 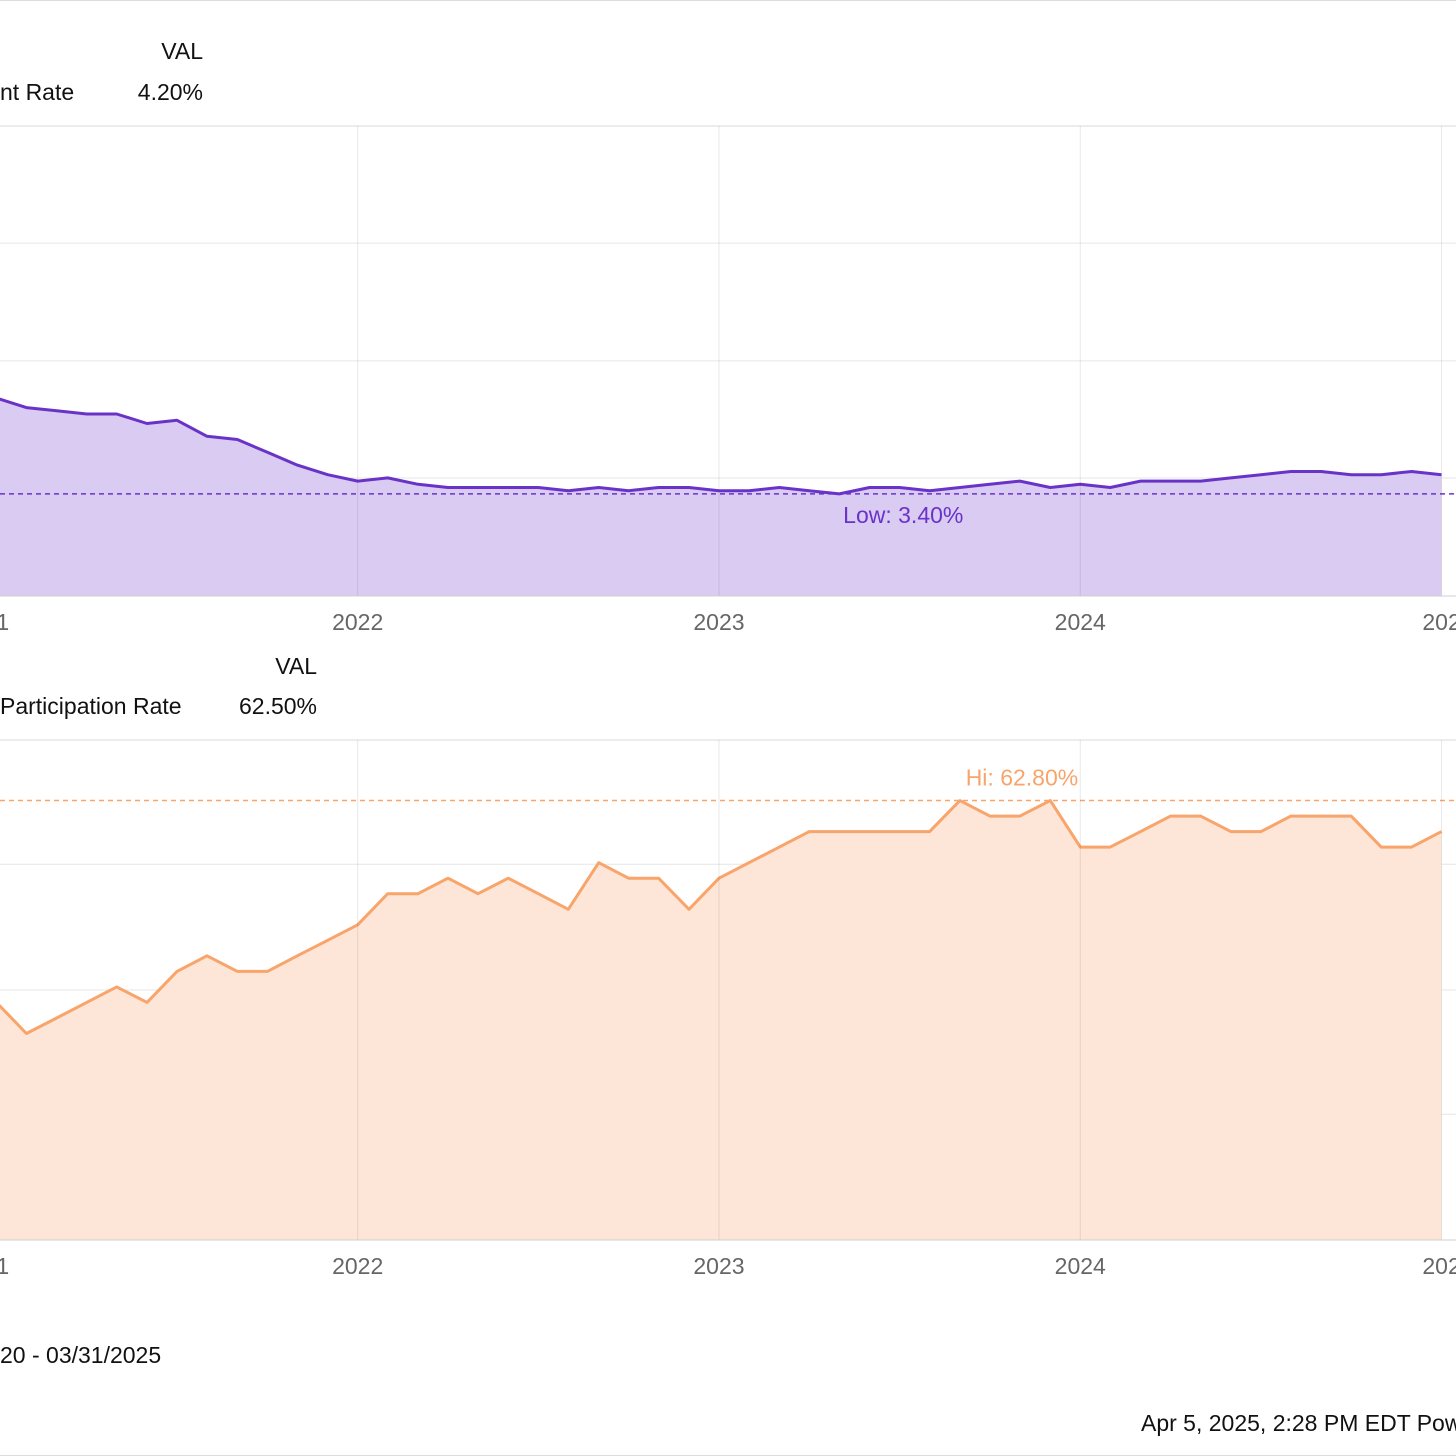 What do you see at coordinates (170, 92) in the screenshot?
I see `series-value: 4.20%` at bounding box center [170, 92].